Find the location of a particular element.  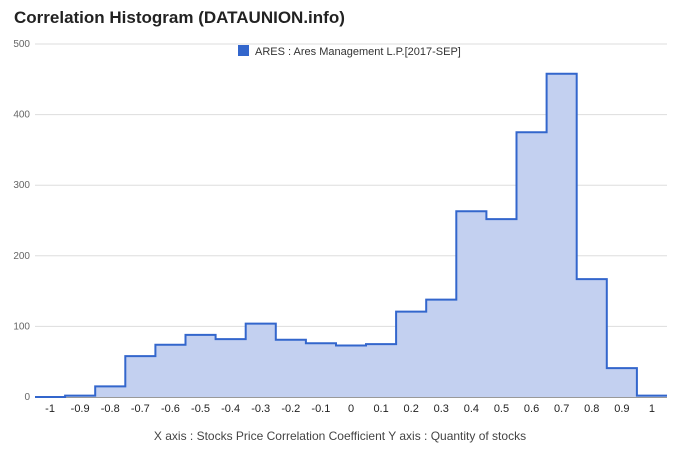

legend-swatch is located at coordinates (243, 50).